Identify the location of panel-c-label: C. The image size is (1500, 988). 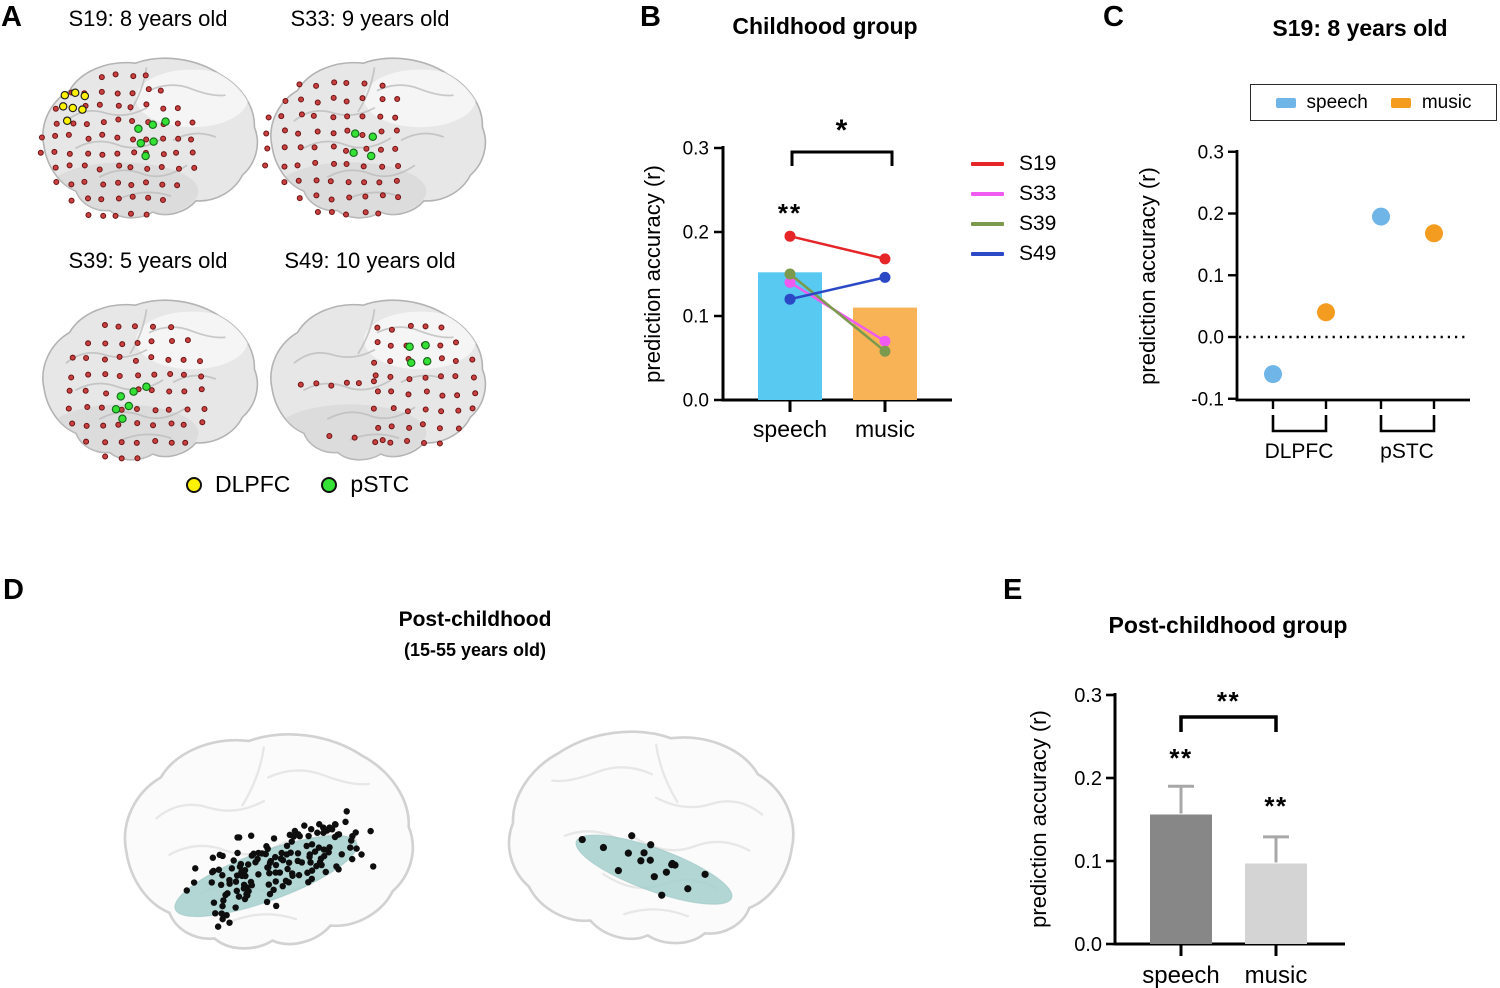
(1113, 17).